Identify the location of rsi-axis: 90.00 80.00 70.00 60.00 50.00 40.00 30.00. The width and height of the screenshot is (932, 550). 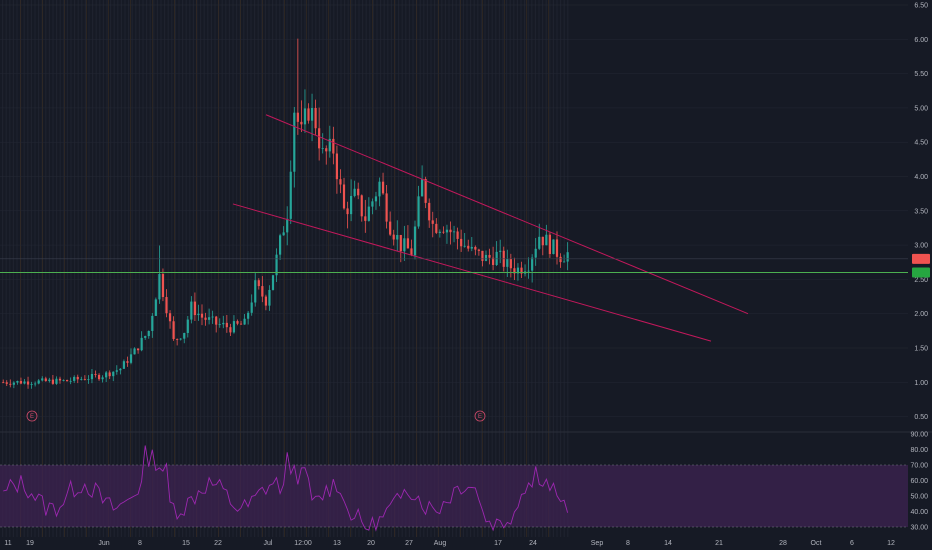
(919, 482).